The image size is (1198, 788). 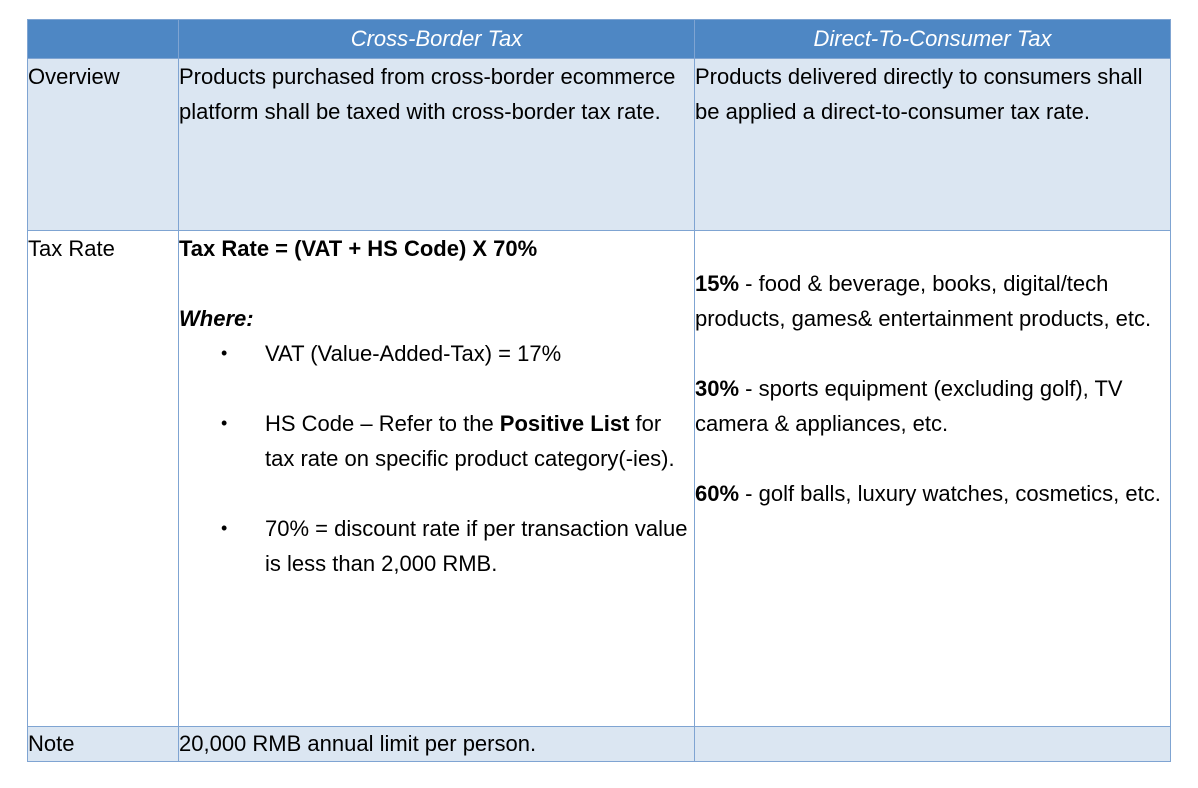 What do you see at coordinates (358, 248) in the screenshot?
I see `tax-rate-formula: Tax Rate = (VAT + HS Code) X 70%` at bounding box center [358, 248].